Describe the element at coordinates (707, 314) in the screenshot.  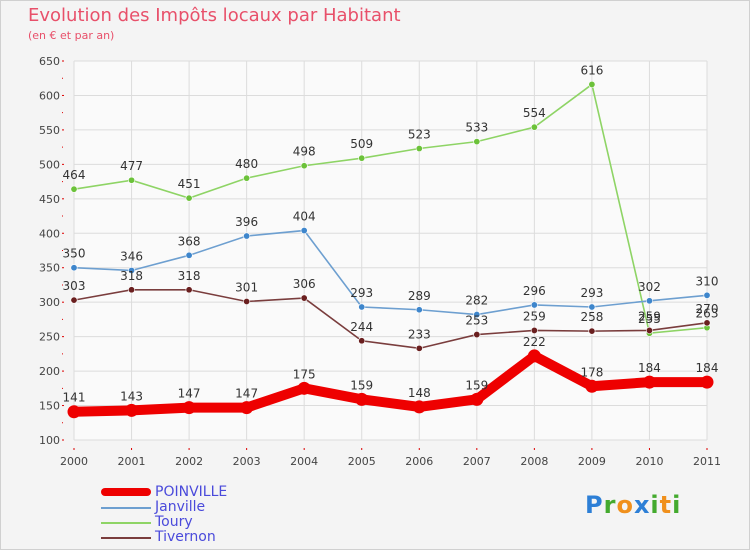
I see `toury-data-label: 263` at that location.